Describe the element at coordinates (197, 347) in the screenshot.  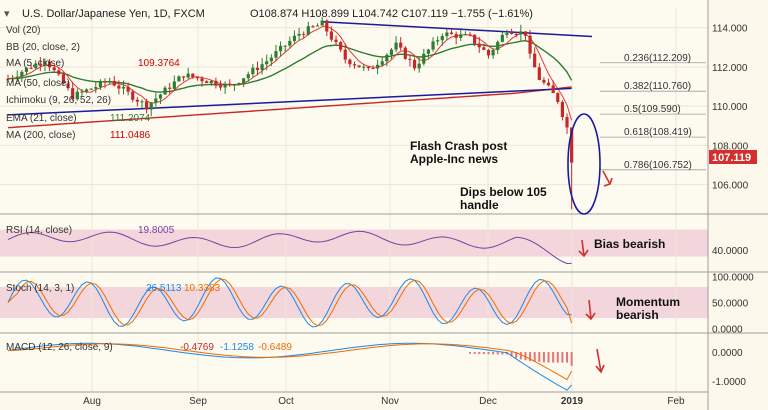
I see `macd-value-1: -0.4769` at that location.